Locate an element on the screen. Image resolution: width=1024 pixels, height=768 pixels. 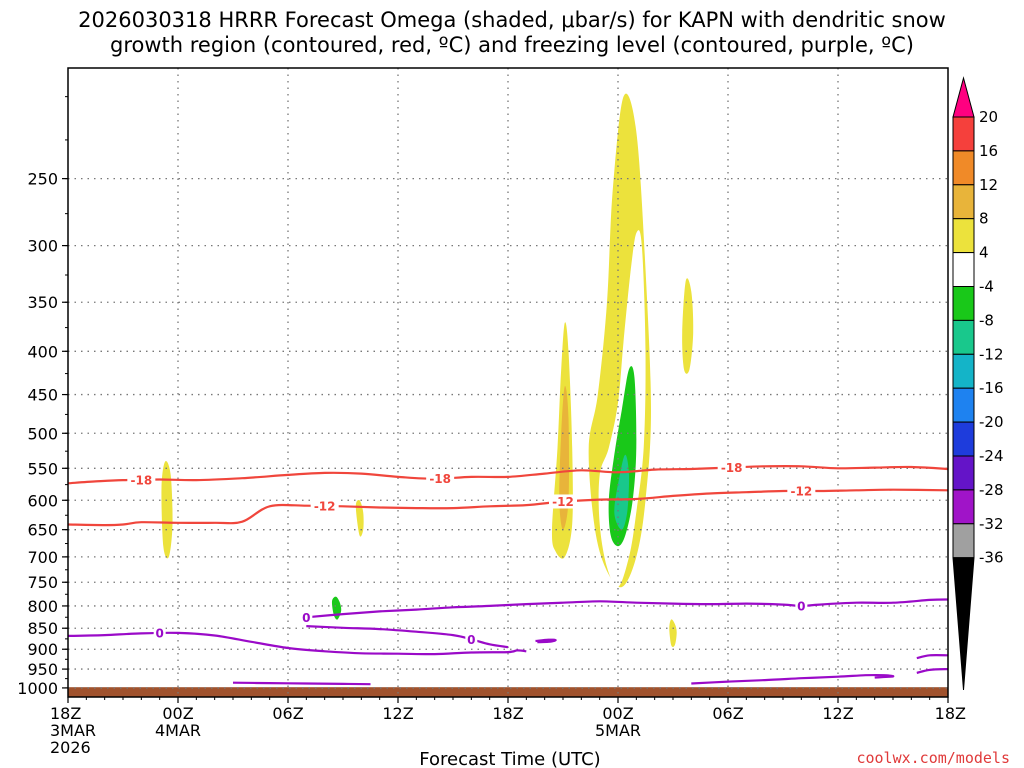
y-tick-label-10: 750 is located at coordinates (42, 582).